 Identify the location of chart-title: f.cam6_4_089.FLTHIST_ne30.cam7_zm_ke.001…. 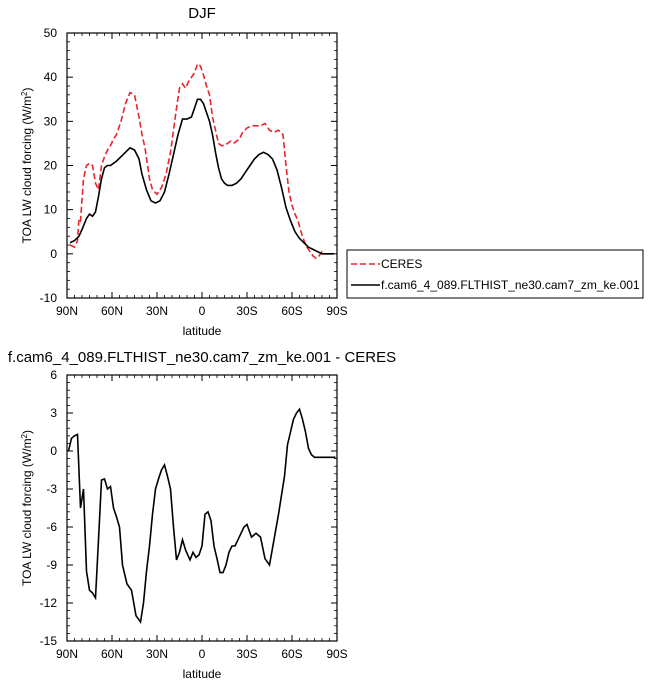
(202, 357).